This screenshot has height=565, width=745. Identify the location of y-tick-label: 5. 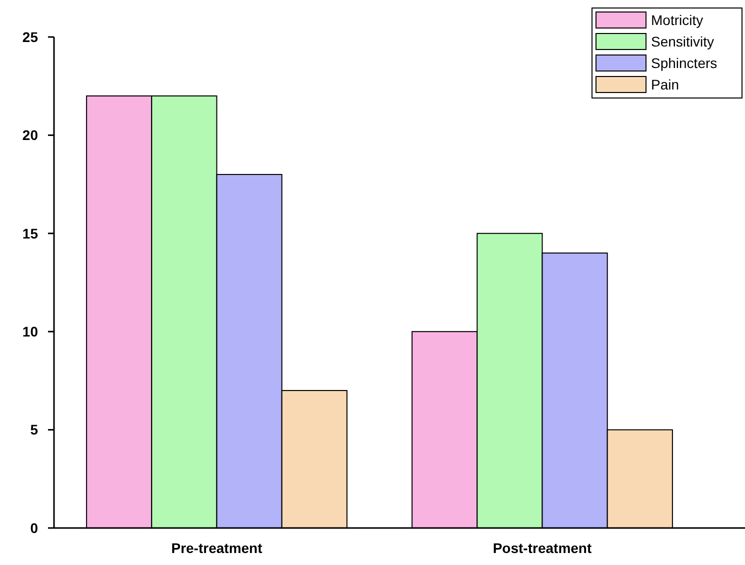
(34, 430).